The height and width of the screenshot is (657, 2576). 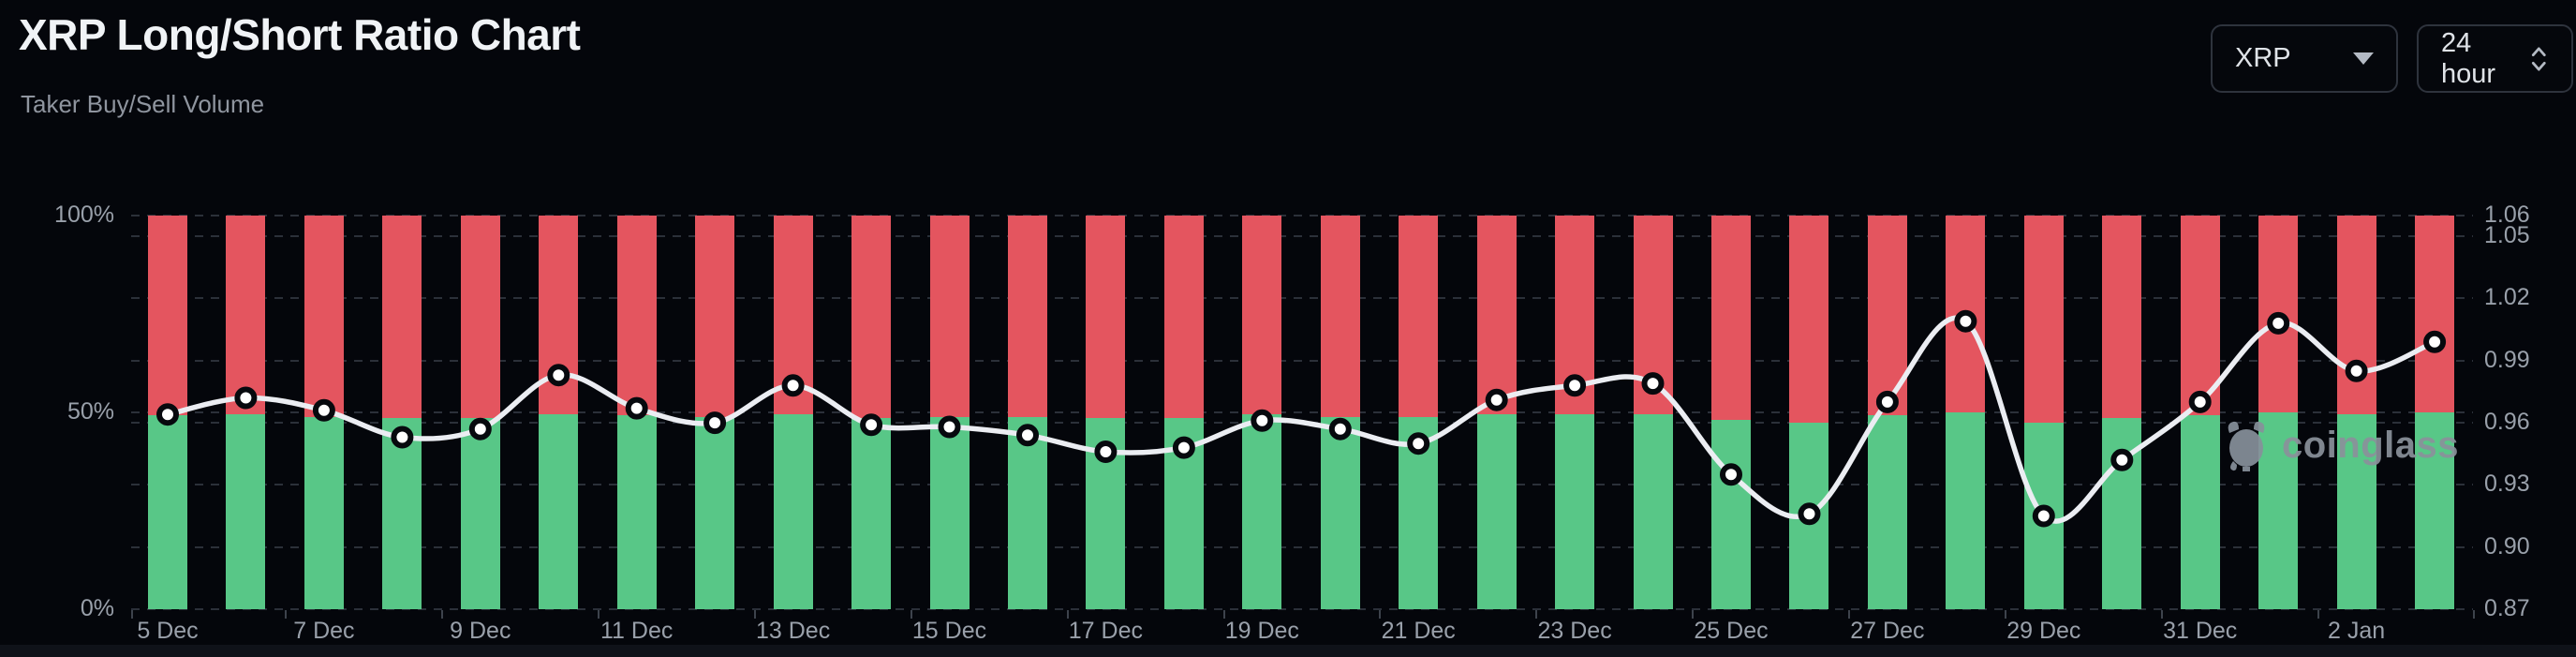 What do you see at coordinates (2043, 412) in the screenshot?
I see `bar-29-dec` at bounding box center [2043, 412].